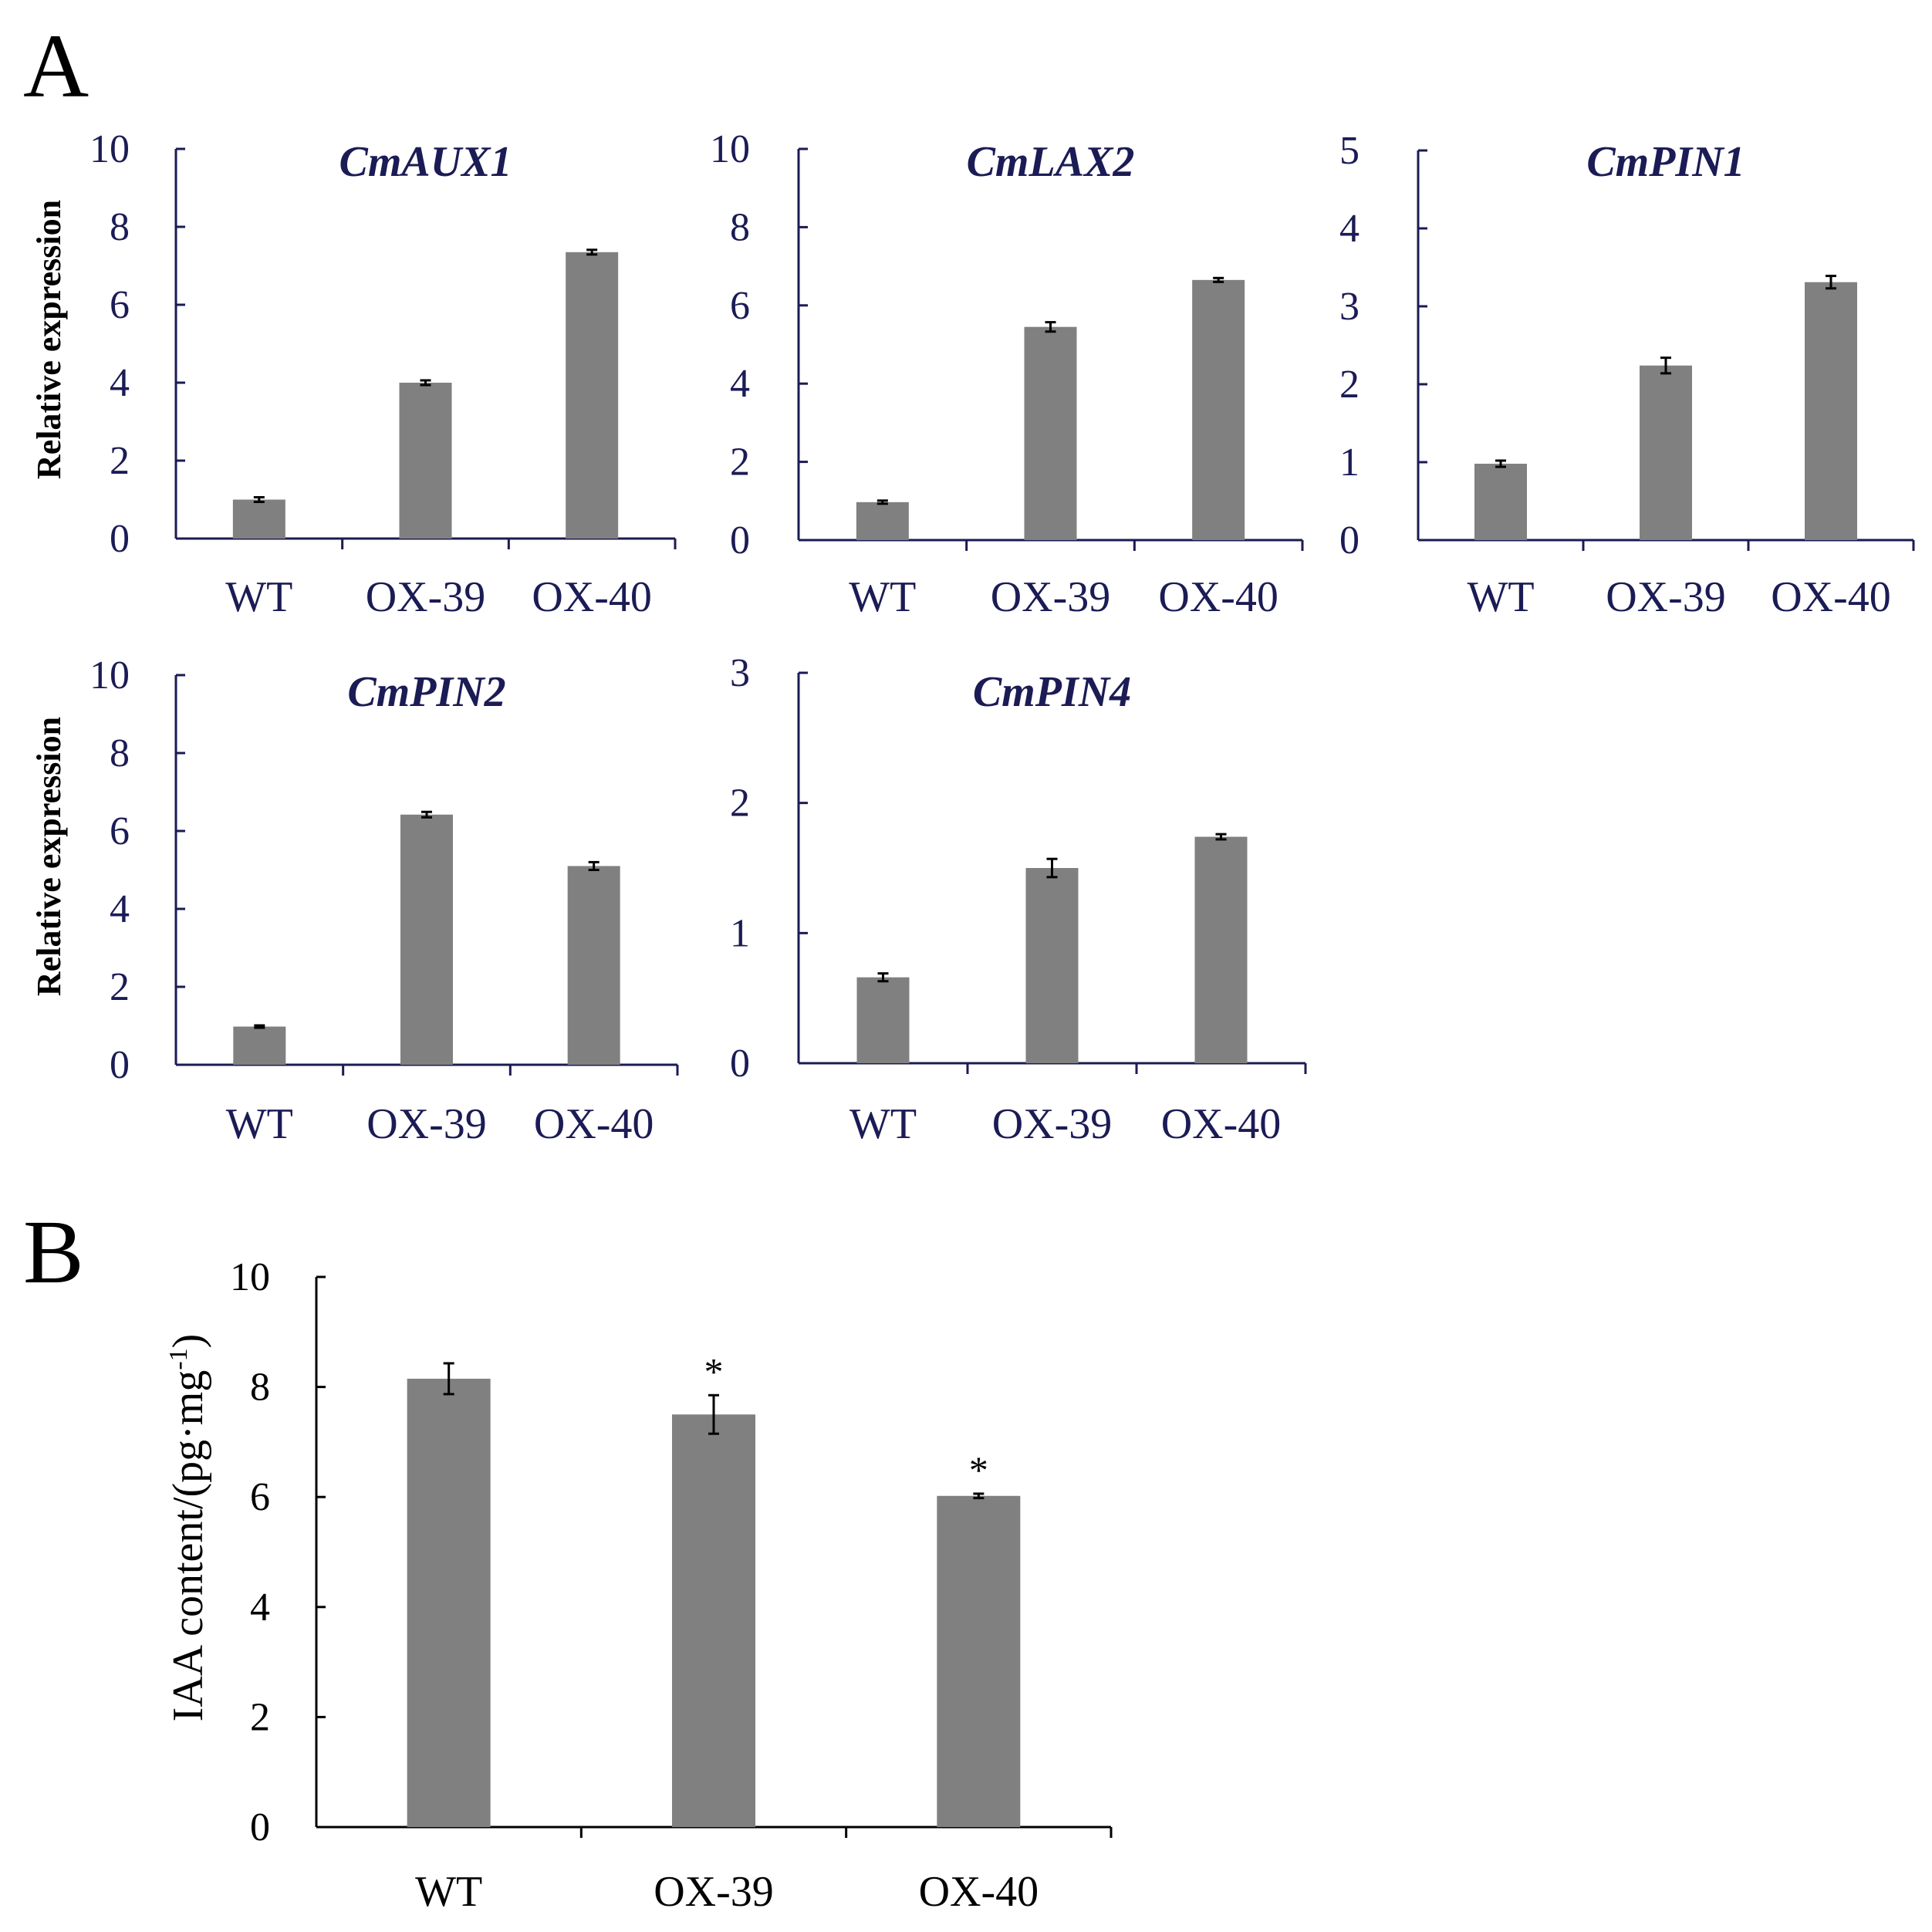 This screenshot has width=1932, height=1932. Describe the element at coordinates (426, 692) in the screenshot. I see `chart-title-pin2: CmPIN2` at that location.